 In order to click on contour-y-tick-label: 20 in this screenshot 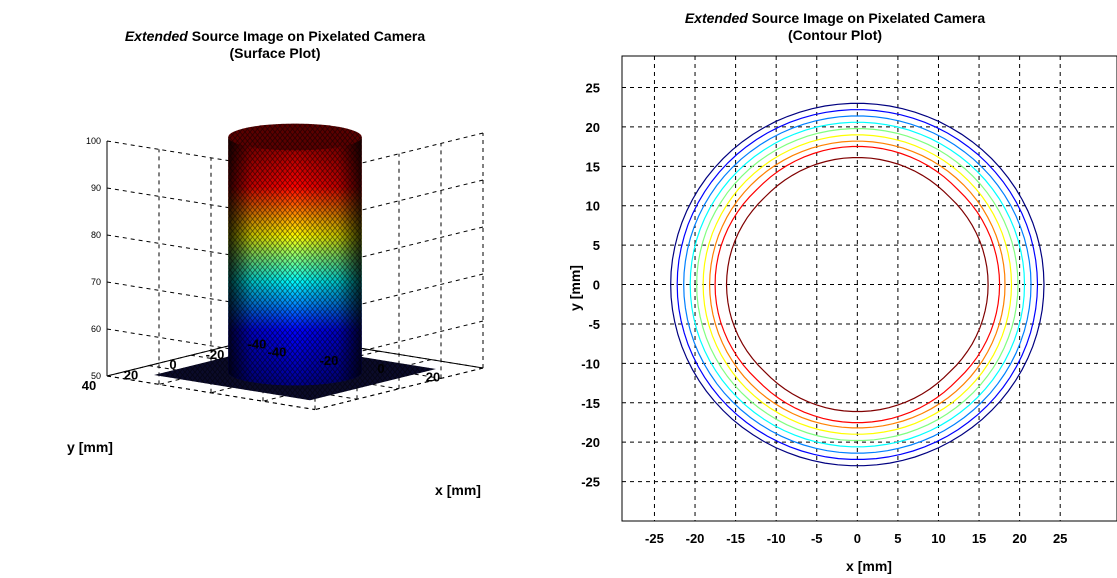, I will do `click(593, 127)`.